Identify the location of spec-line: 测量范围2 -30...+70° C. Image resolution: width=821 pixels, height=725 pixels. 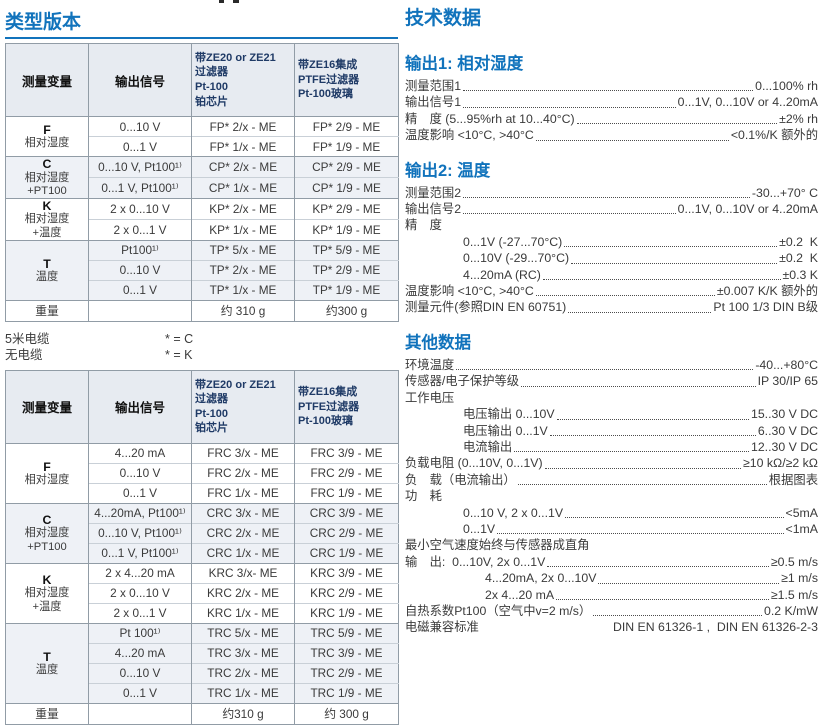
(611, 193).